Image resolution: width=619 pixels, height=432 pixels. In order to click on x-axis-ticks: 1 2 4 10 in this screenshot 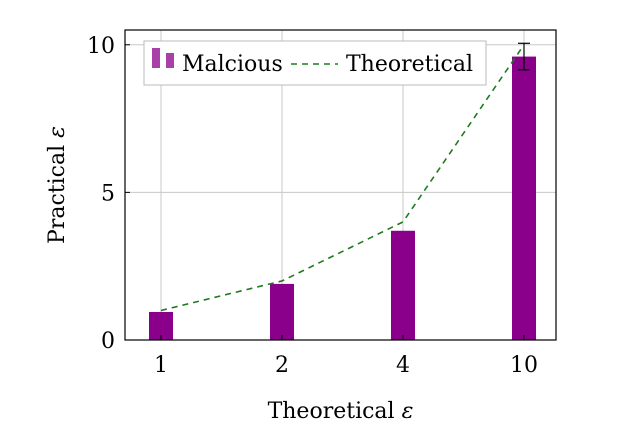, I will do `click(346, 356)`.